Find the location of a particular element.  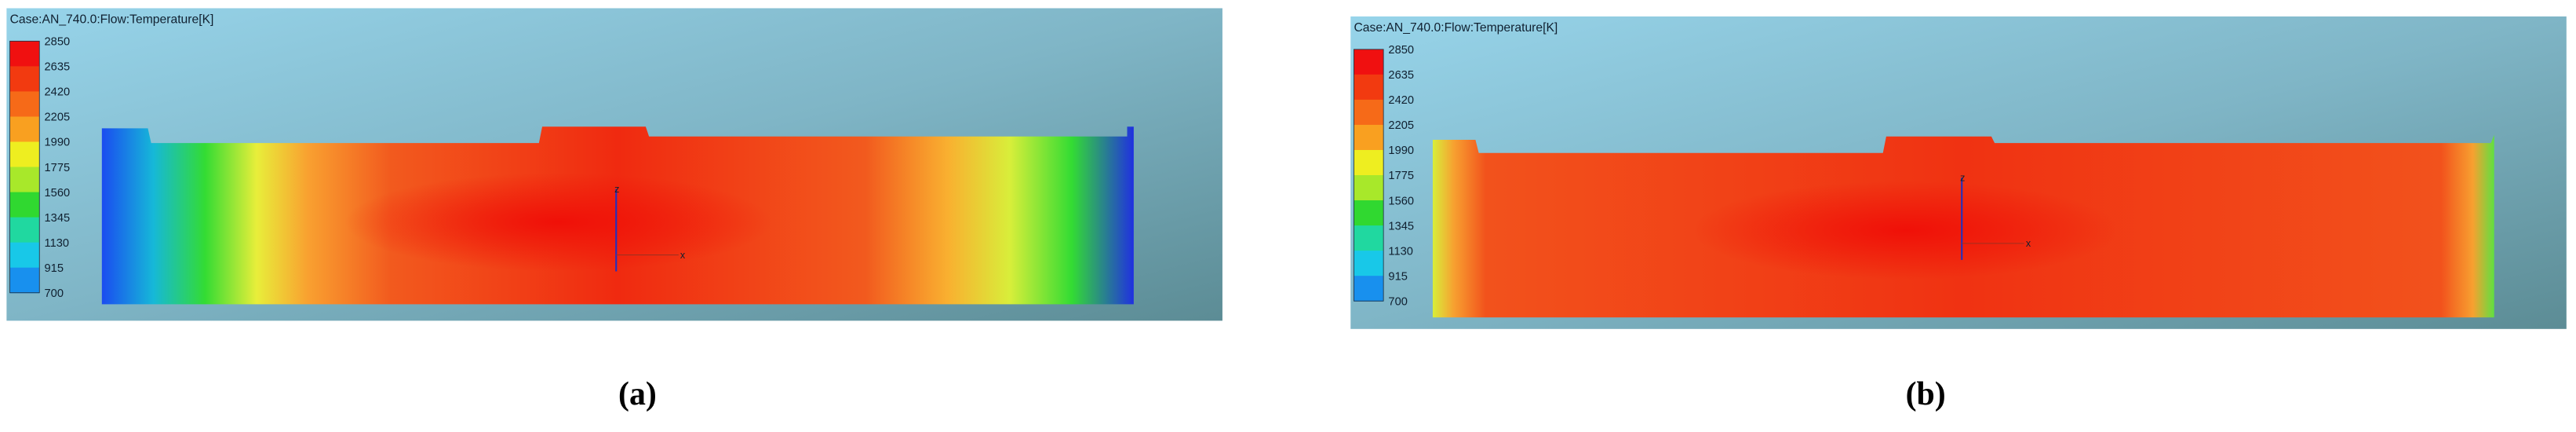

caption: (a) is located at coordinates (637, 394).